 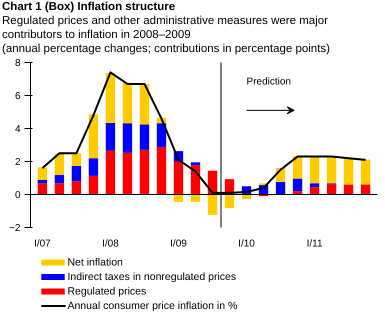 I want to click on annotation: Prediction, so click(x=268, y=82).